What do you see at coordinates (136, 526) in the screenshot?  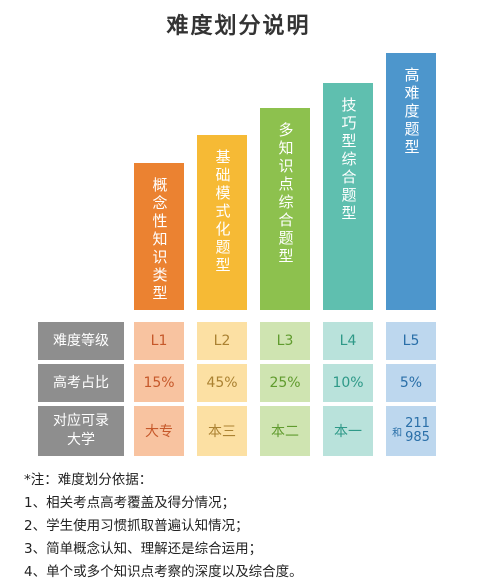 I see `note-item-2: 2、学生使用习惯抓取普遍认知情况；` at bounding box center [136, 526].